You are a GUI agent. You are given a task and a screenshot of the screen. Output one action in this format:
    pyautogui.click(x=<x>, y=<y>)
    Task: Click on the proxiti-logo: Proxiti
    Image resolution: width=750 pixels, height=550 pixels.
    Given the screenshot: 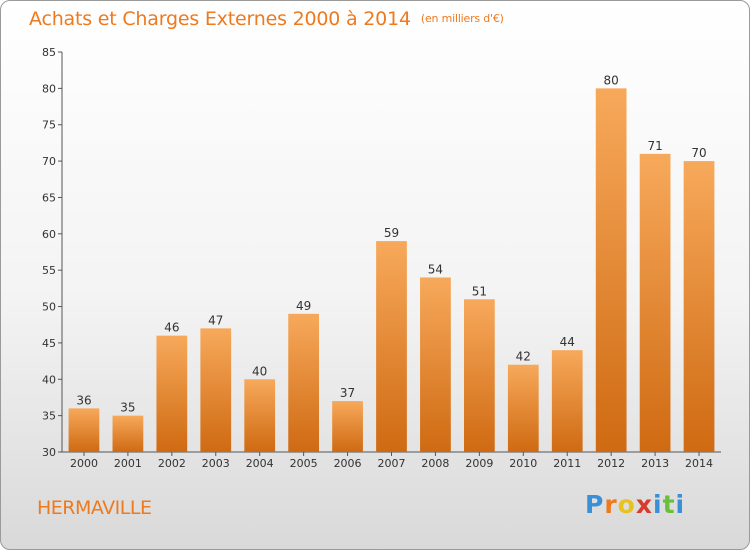 What is the action you would take?
    pyautogui.click(x=635, y=504)
    